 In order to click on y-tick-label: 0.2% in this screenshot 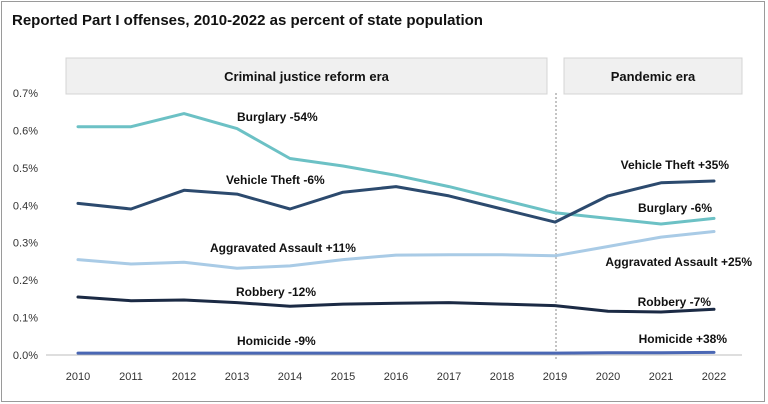, I will do `click(25, 281)`.